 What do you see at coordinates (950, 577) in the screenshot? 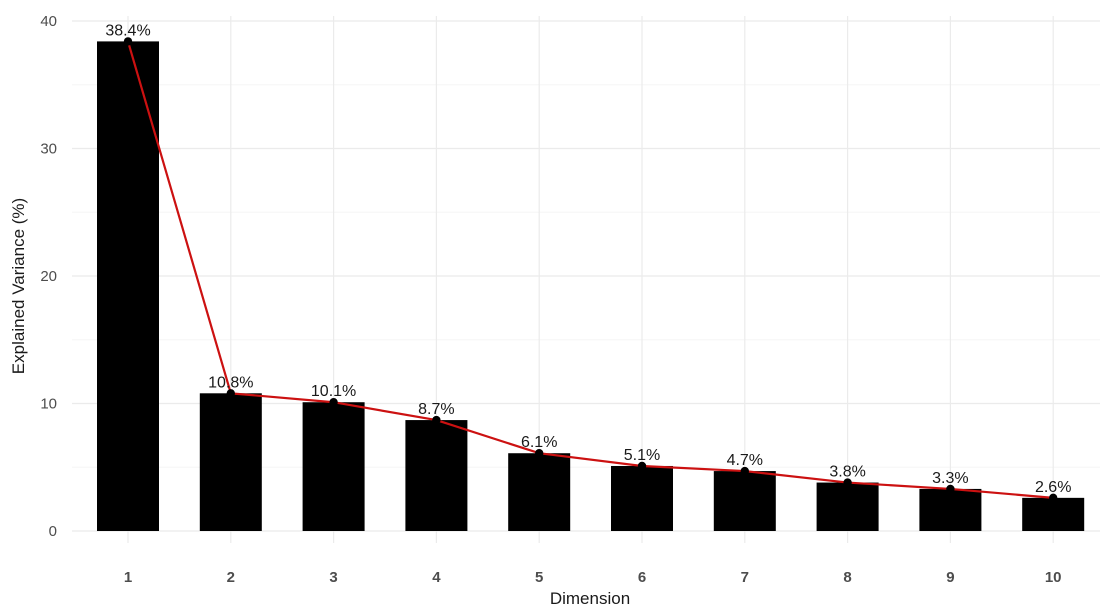
I see `x-tick-label: 9` at bounding box center [950, 577].